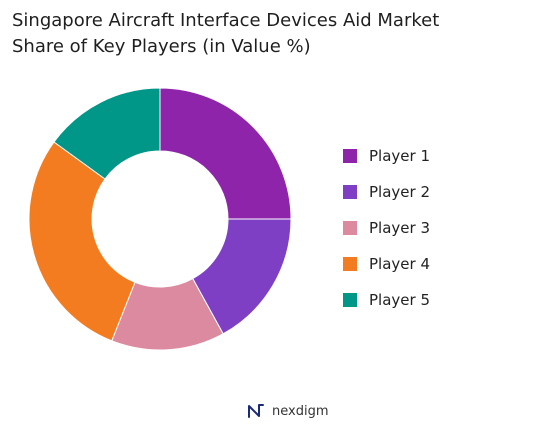 This screenshot has width=543, height=433. I want to click on legend-label-player-3: Player 3, so click(399, 228).